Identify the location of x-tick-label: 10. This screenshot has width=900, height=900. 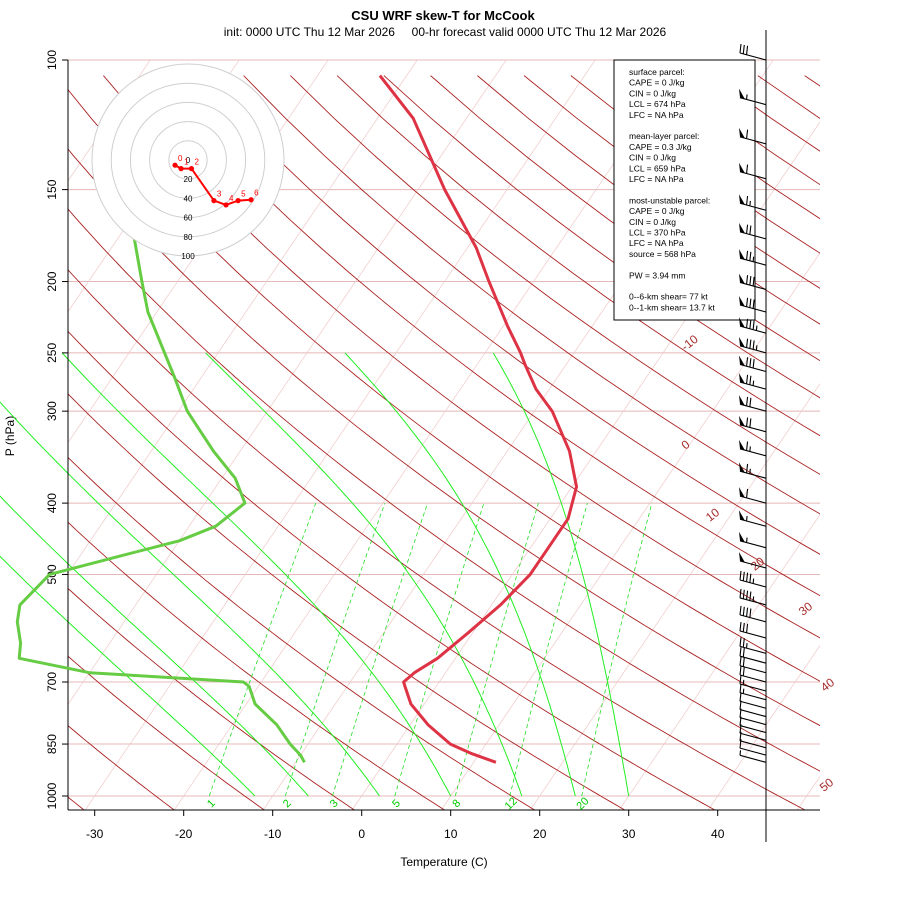
(451, 834).